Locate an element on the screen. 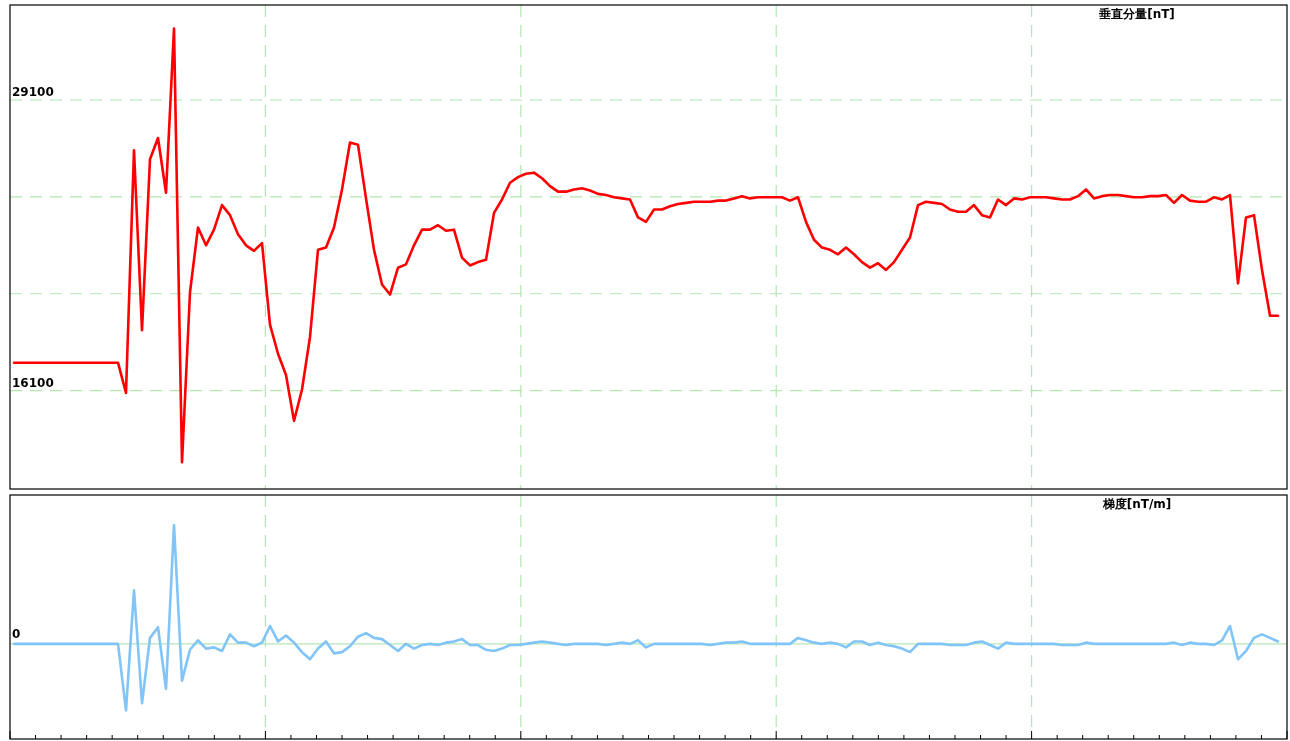  annotation: 0 is located at coordinates (16, 633).